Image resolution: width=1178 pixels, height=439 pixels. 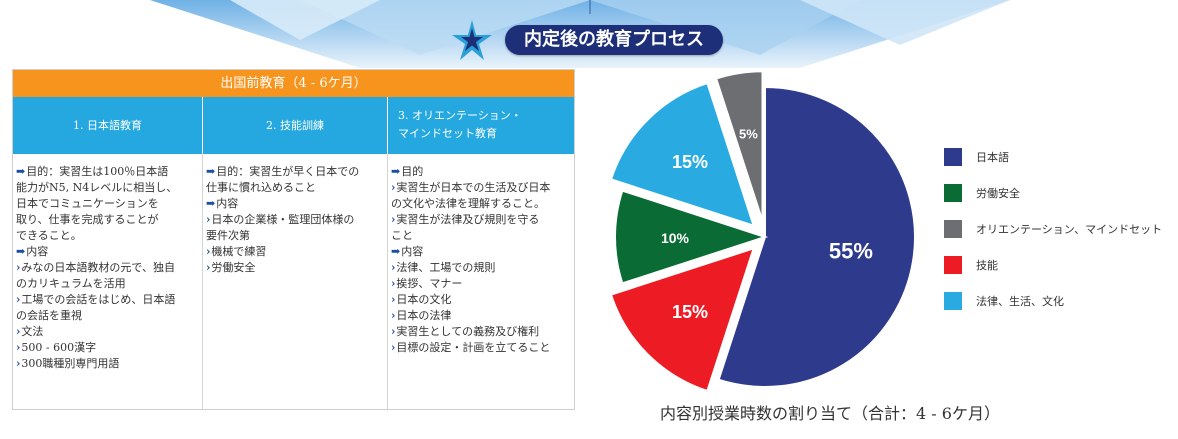 I want to click on table-line: の会話を重視, so click(x=108, y=316).